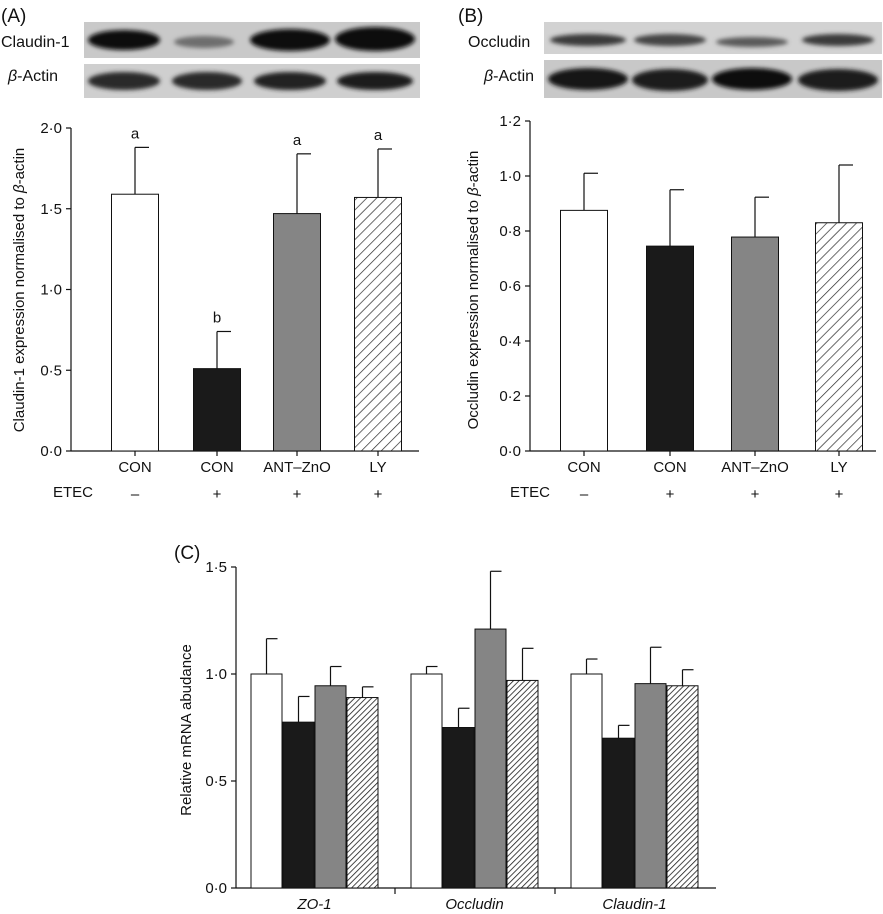  I want to click on significance-letter: b, so click(217, 317).